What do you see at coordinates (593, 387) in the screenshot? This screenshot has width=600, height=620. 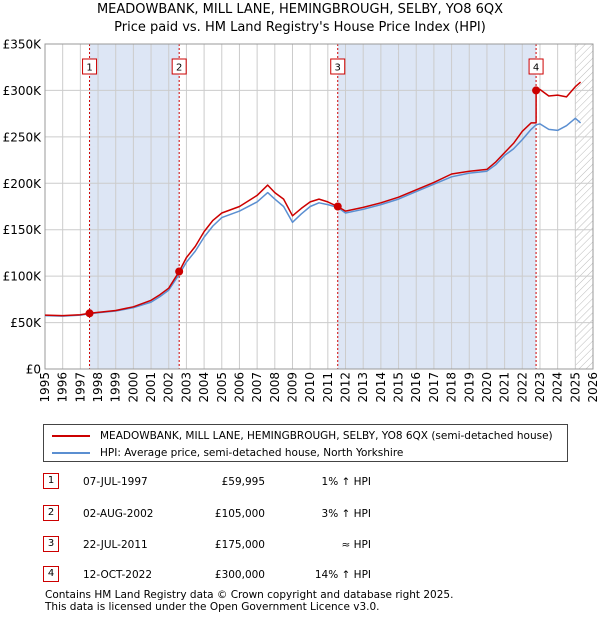 I see `x-tick-label: 2026` at bounding box center [593, 387].